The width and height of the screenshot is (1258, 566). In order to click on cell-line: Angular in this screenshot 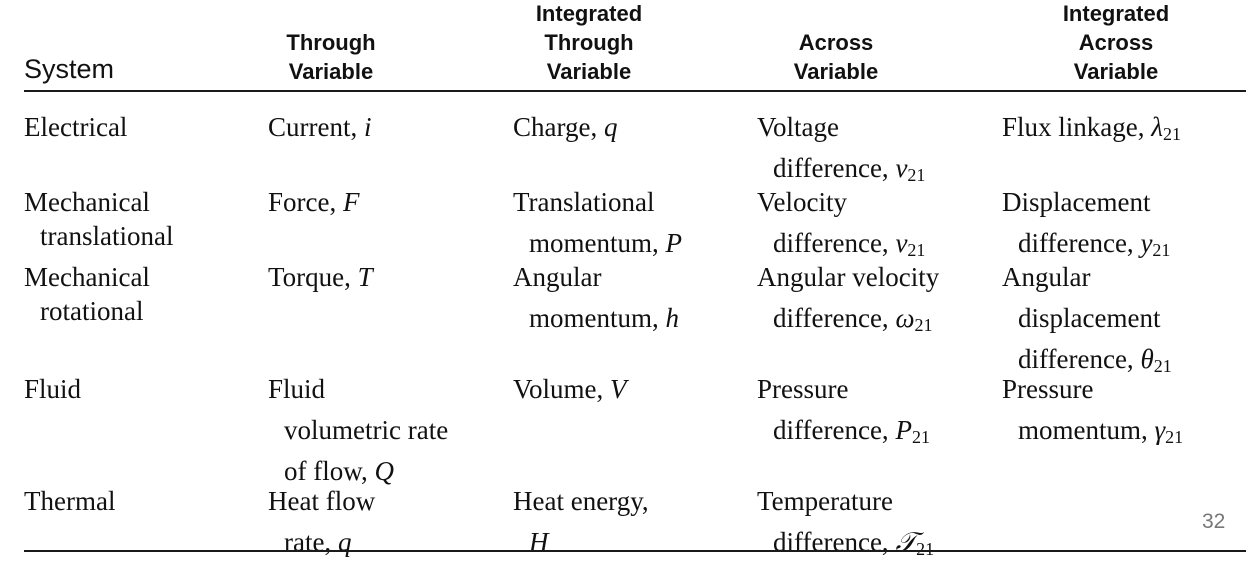, I will do `click(596, 280)`.